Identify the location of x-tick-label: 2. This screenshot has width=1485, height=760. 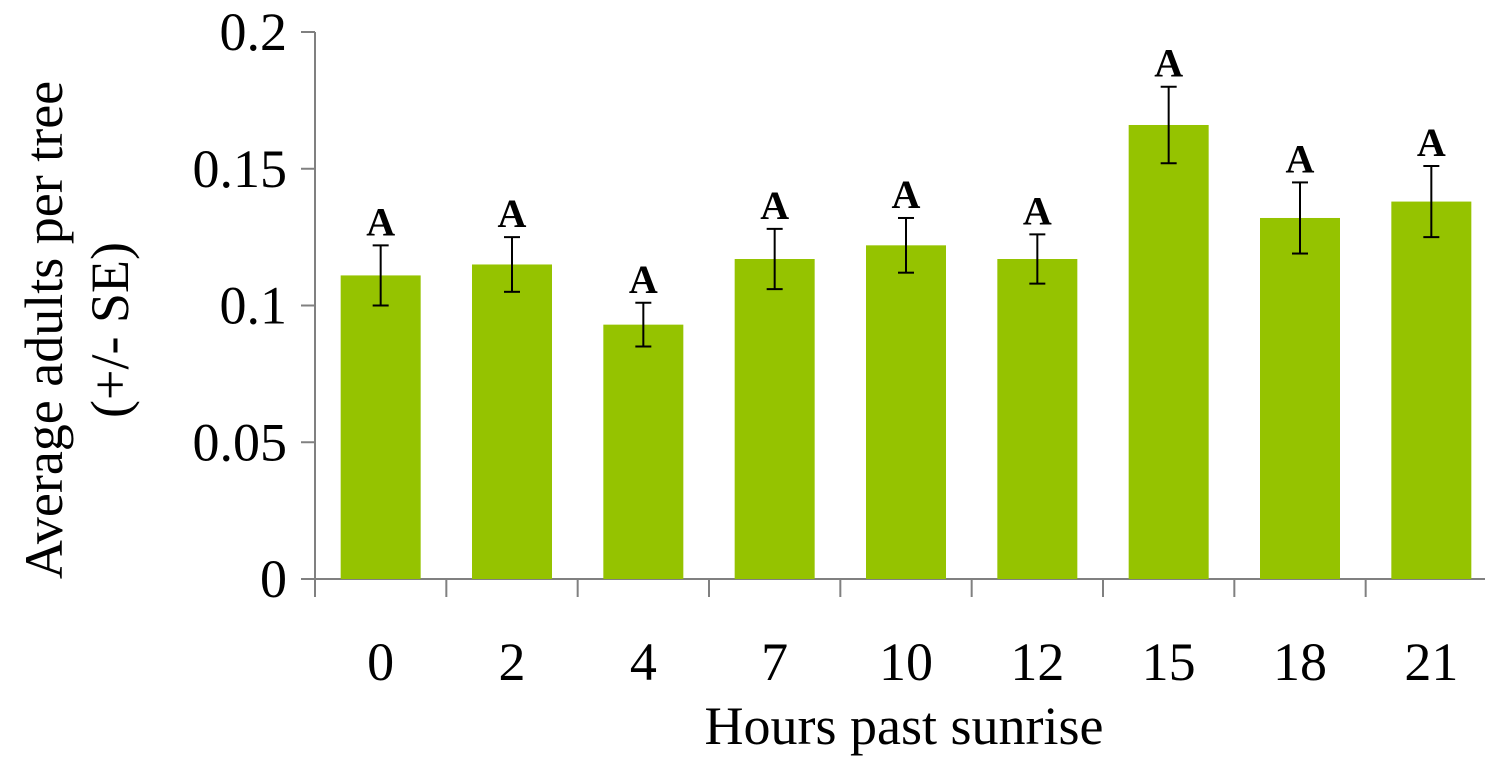
(512, 662).